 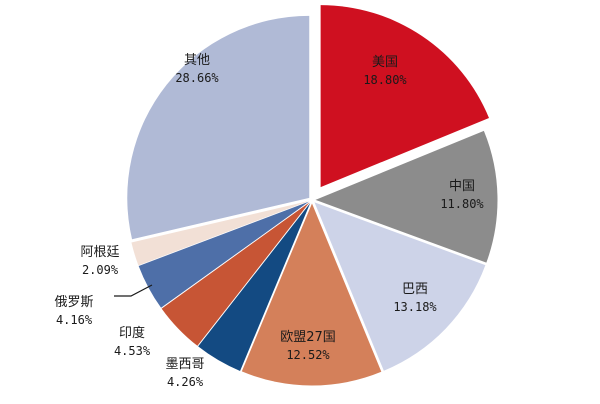 What do you see at coordinates (385, 80) in the screenshot?
I see `slice-value-label: 18.80%` at bounding box center [385, 80].